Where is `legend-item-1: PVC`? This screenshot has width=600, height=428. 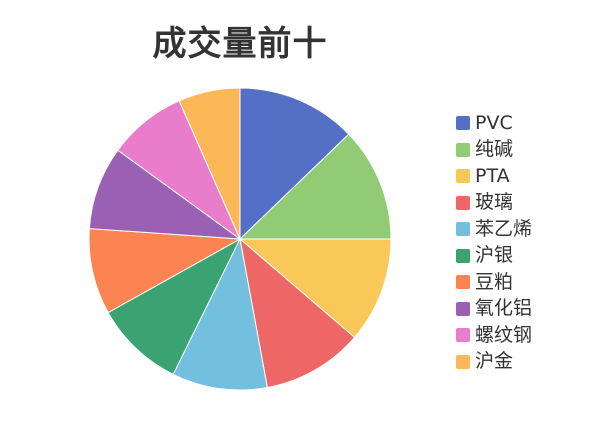 legend-item-1: PVC is located at coordinates (494, 123).